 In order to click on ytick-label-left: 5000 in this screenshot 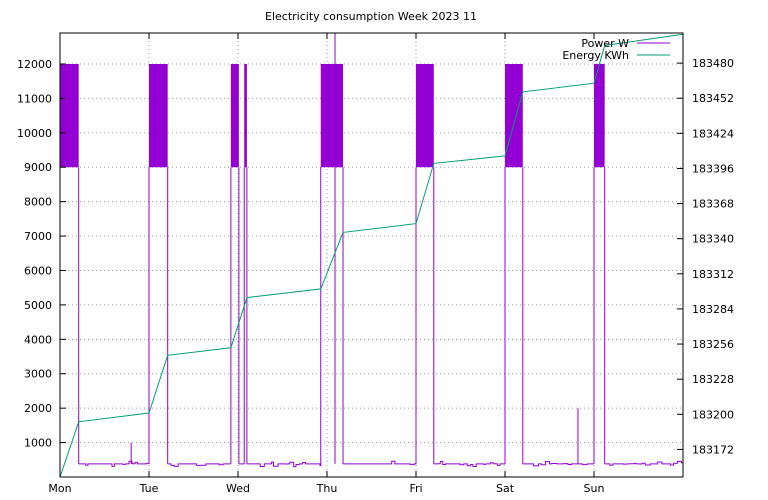, I will do `click(38, 305)`.